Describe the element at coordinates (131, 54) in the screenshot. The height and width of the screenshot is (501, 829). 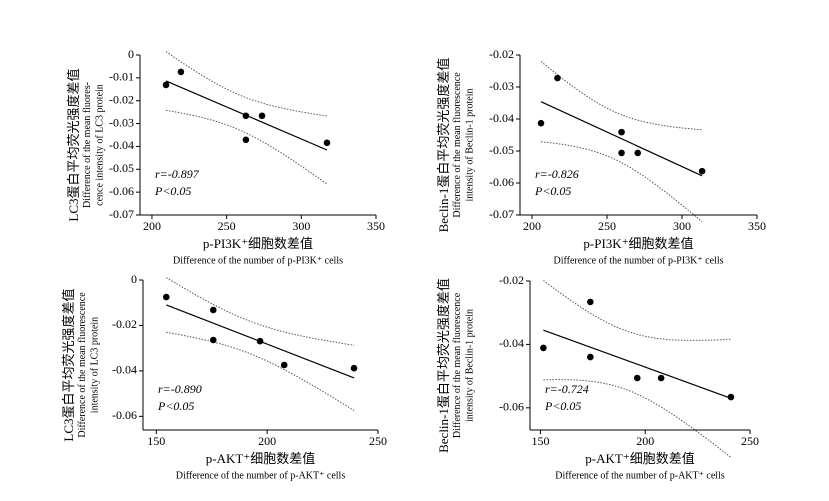
I see `y-tick-label: 0` at that location.